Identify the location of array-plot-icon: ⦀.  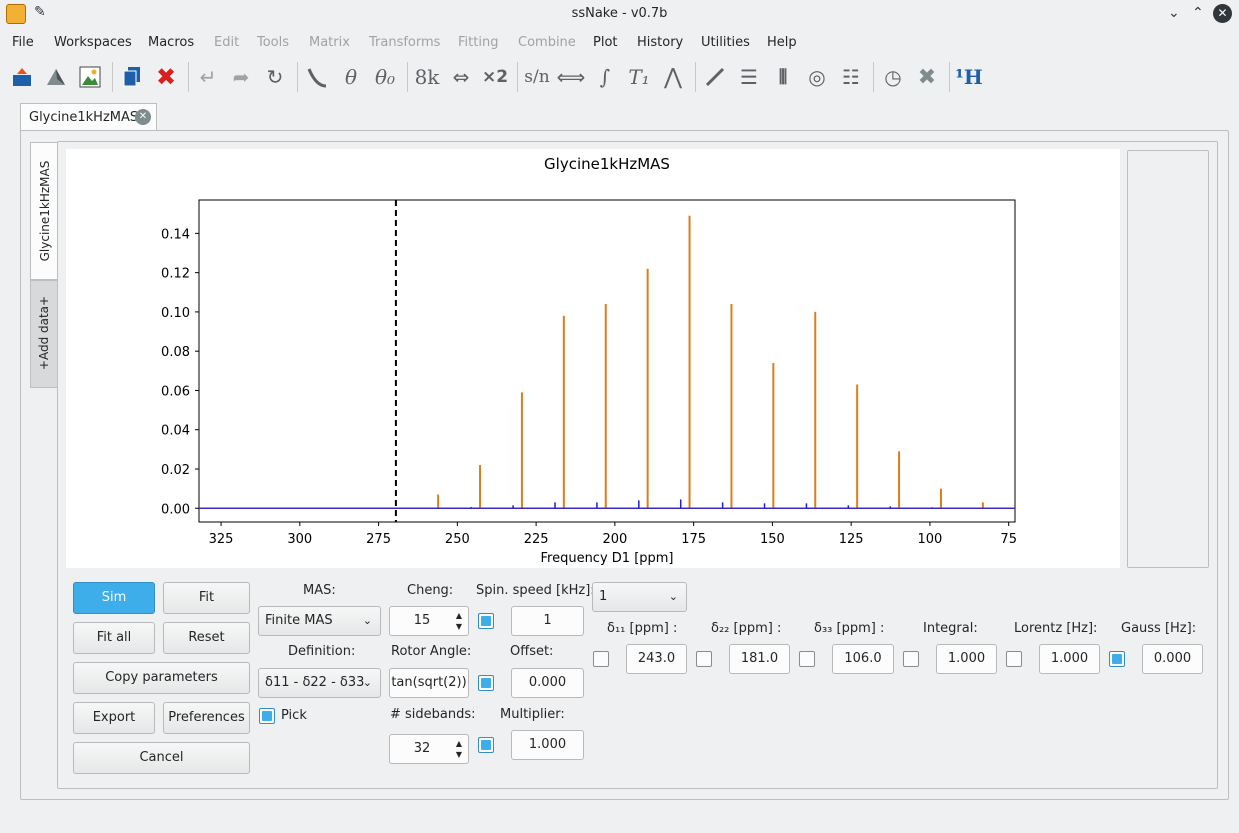
(783, 77).